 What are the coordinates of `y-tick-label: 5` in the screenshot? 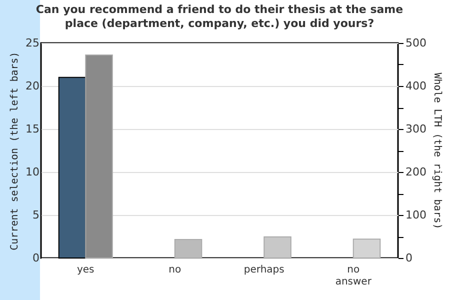 It's located at (36, 215).